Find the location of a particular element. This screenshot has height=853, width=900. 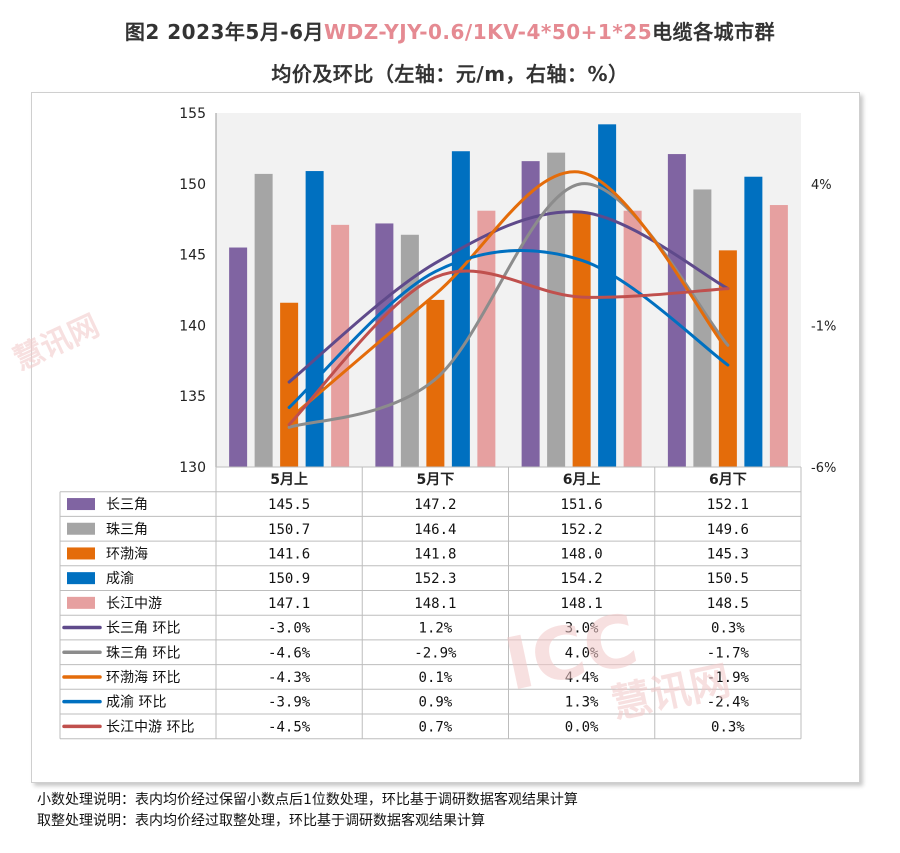

table-cell-珠三角 环比-5月下: -2.9% is located at coordinates (435, 653).